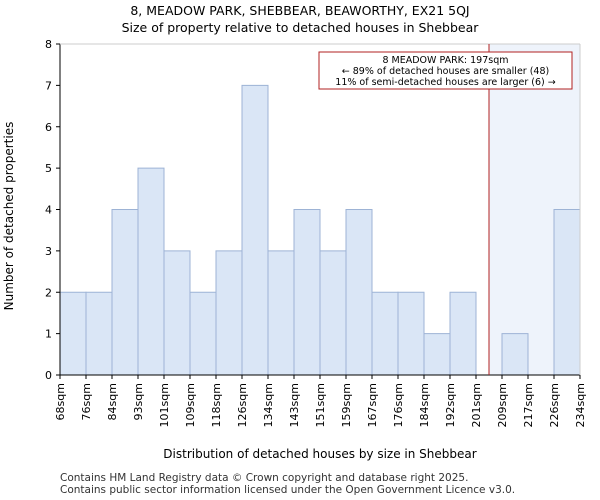 The width and height of the screenshot is (600, 500). What do you see at coordinates (567, 292) in the screenshot?
I see `bar-226sqm` at bounding box center [567, 292].